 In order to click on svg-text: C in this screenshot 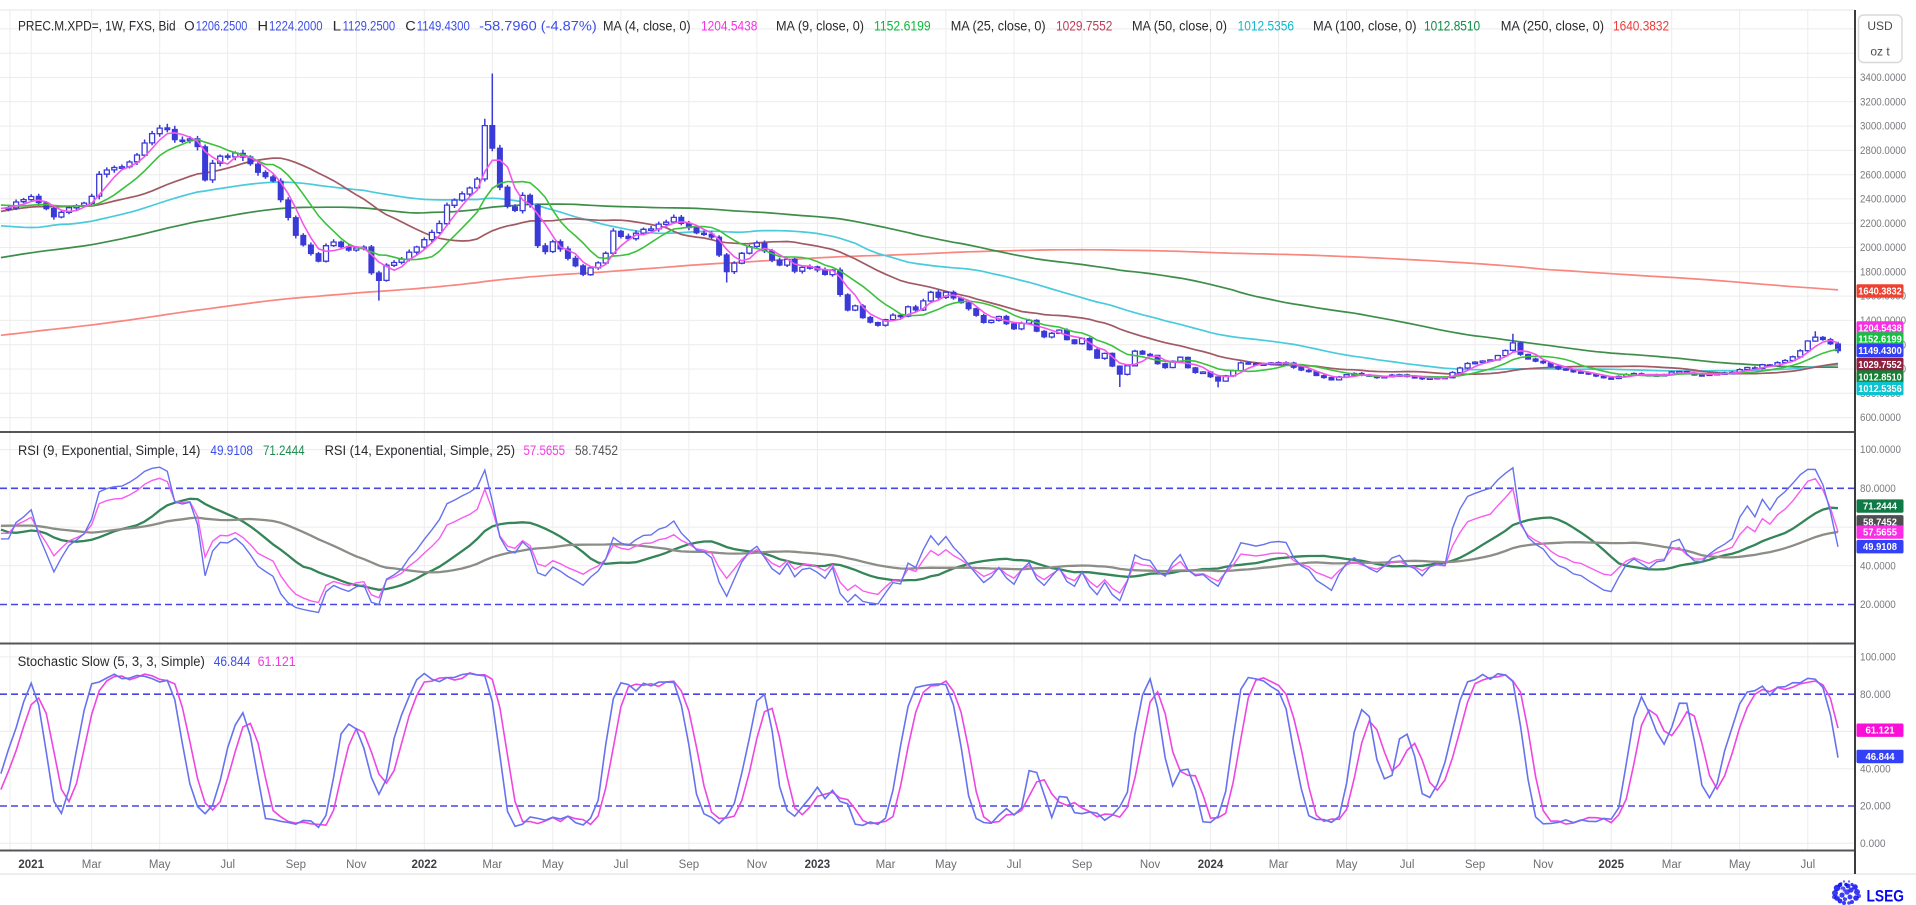, I will do `click(410, 26)`.